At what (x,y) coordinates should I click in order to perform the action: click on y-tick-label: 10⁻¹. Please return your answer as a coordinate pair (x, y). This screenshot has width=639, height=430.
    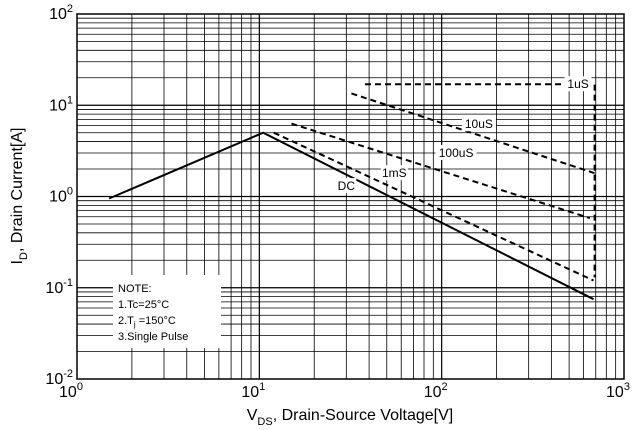
    Looking at the image, I should click on (59, 287).